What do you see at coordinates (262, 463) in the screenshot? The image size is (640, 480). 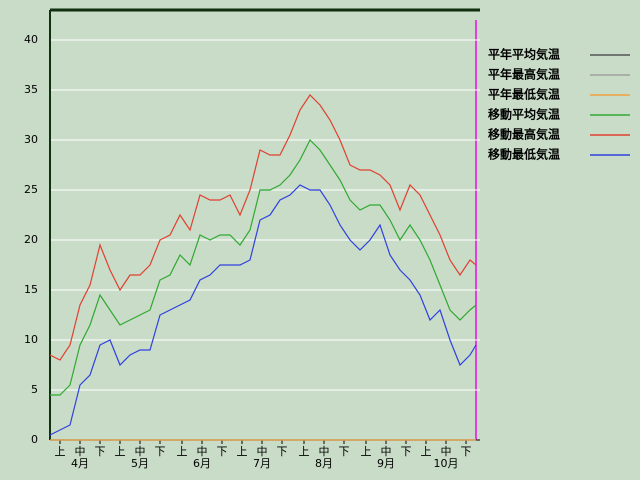 I see `month-label: 7月` at bounding box center [262, 463].